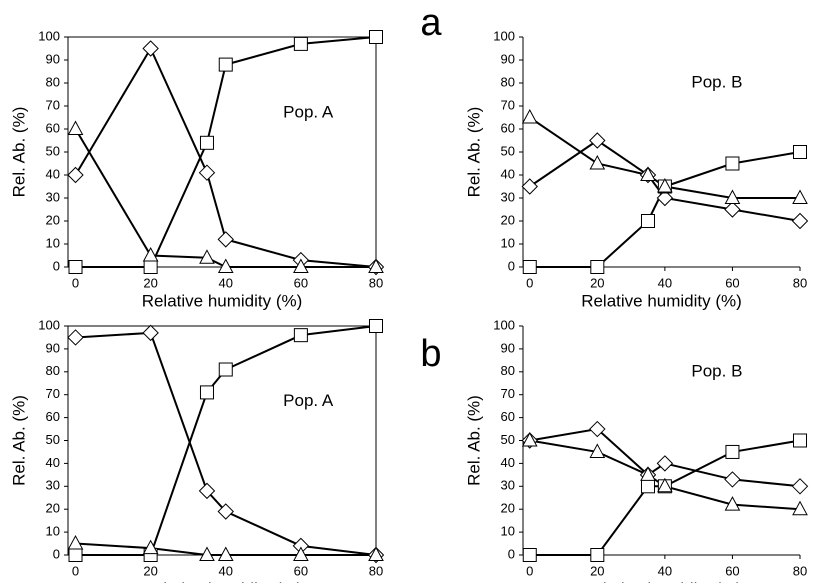 The width and height of the screenshot is (839, 583). I want to click on x-tick-label: 0, so click(75, 282).